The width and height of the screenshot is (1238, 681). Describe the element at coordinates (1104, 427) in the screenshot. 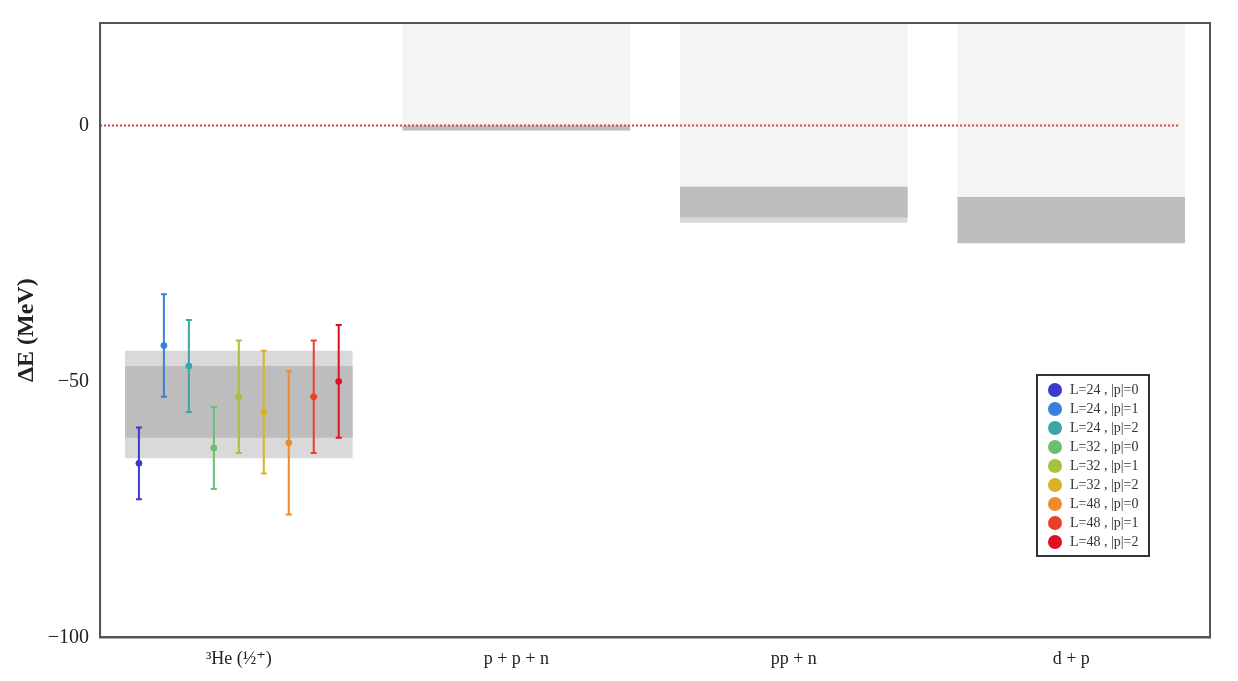

I see `legend-label: L=24 , |p|=2` at that location.